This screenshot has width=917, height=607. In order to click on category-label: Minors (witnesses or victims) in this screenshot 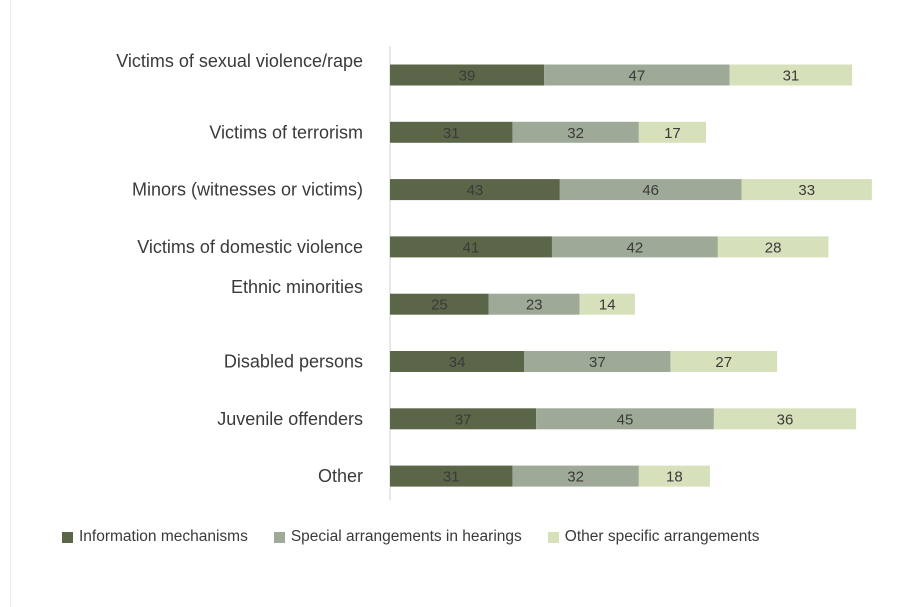, I will do `click(247, 190)`.